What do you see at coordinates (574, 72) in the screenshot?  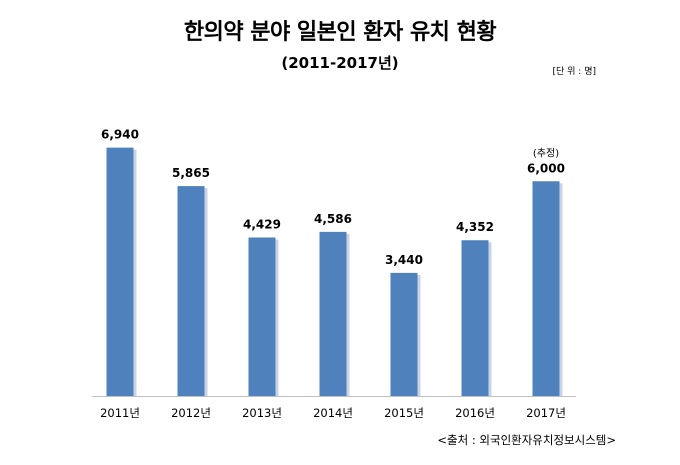 I see `unit-label: [단 위 : 명]` at bounding box center [574, 72].